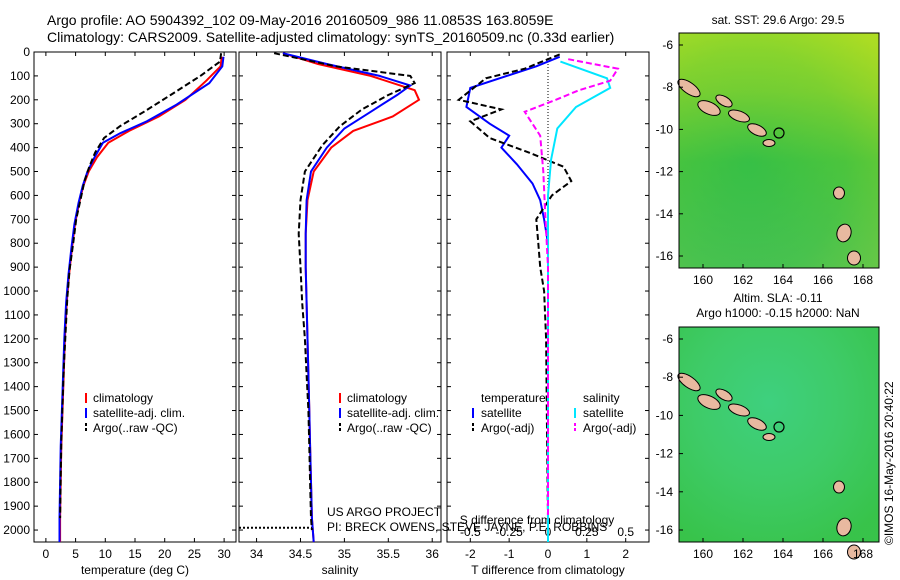 This screenshot has height=580, width=900. What do you see at coordinates (667, 45) in the screenshot?
I see `sst-map-ytick-label: -6` at bounding box center [667, 45].